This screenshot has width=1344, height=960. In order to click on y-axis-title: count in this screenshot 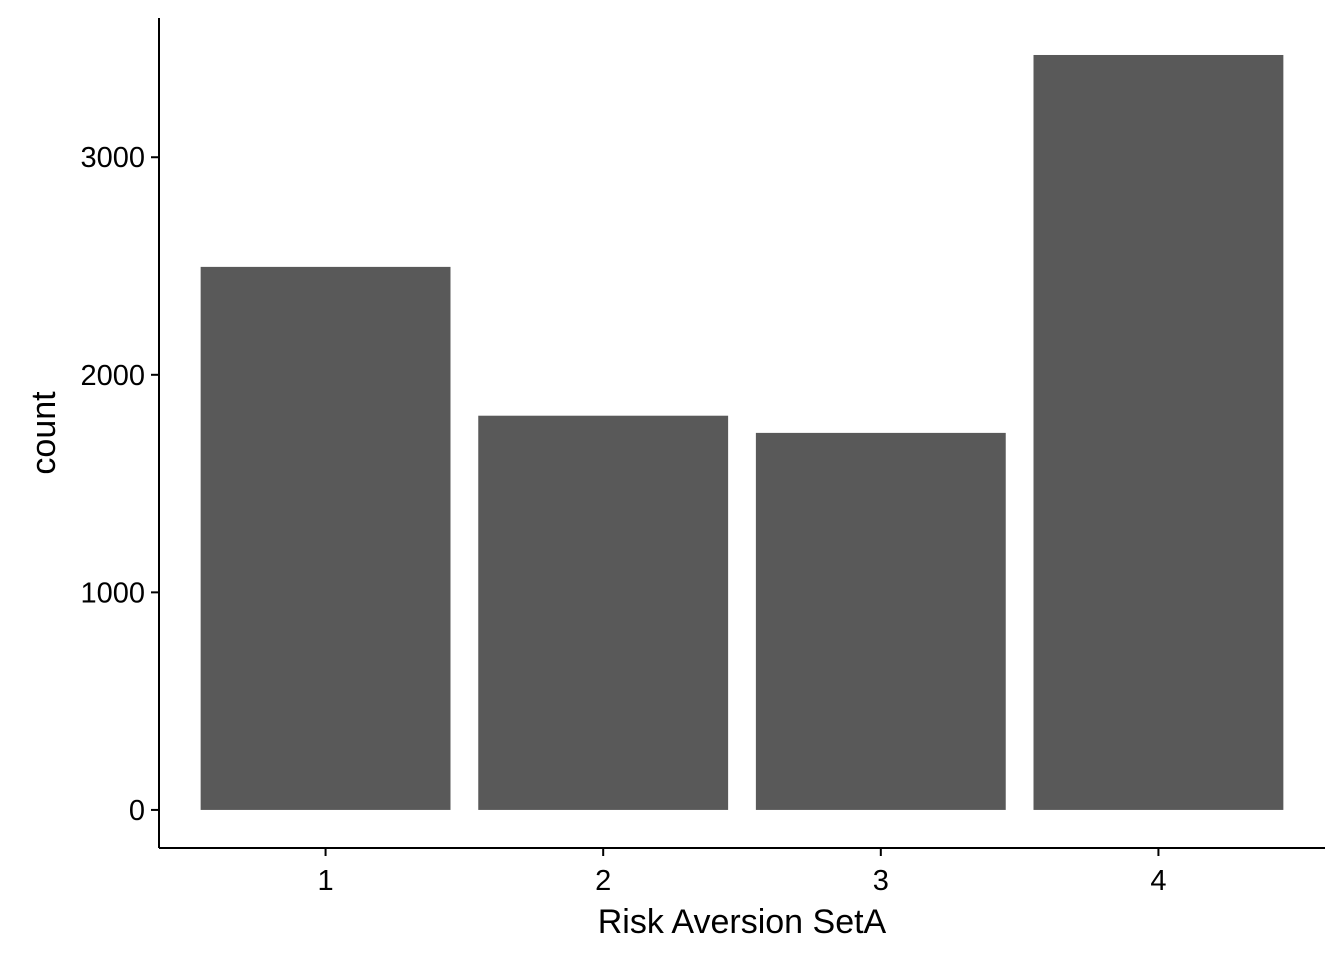, I will do `click(44, 433)`.